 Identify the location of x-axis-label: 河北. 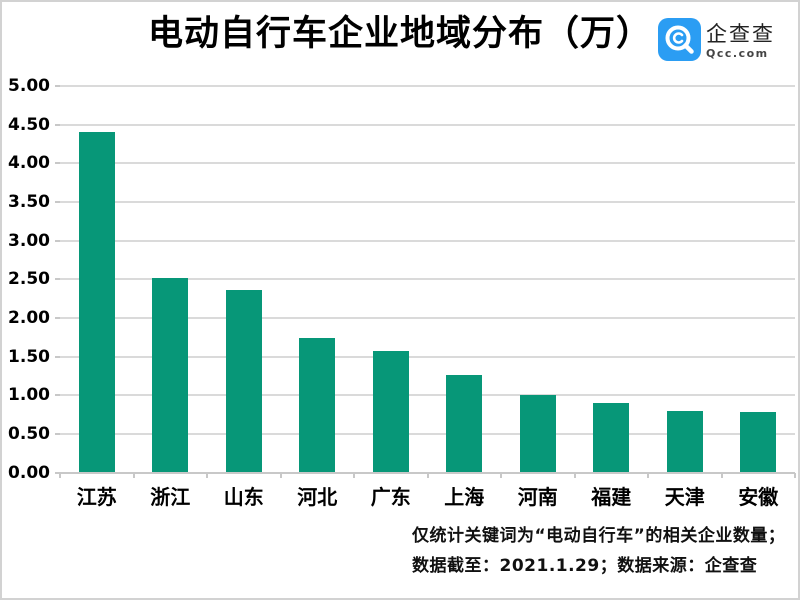
(317, 497).